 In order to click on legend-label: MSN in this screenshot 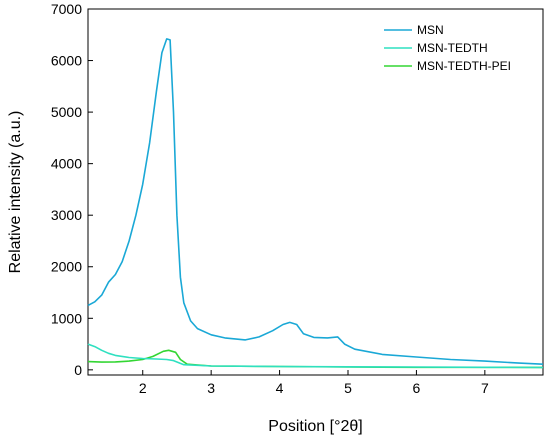, I will do `click(430, 30)`.